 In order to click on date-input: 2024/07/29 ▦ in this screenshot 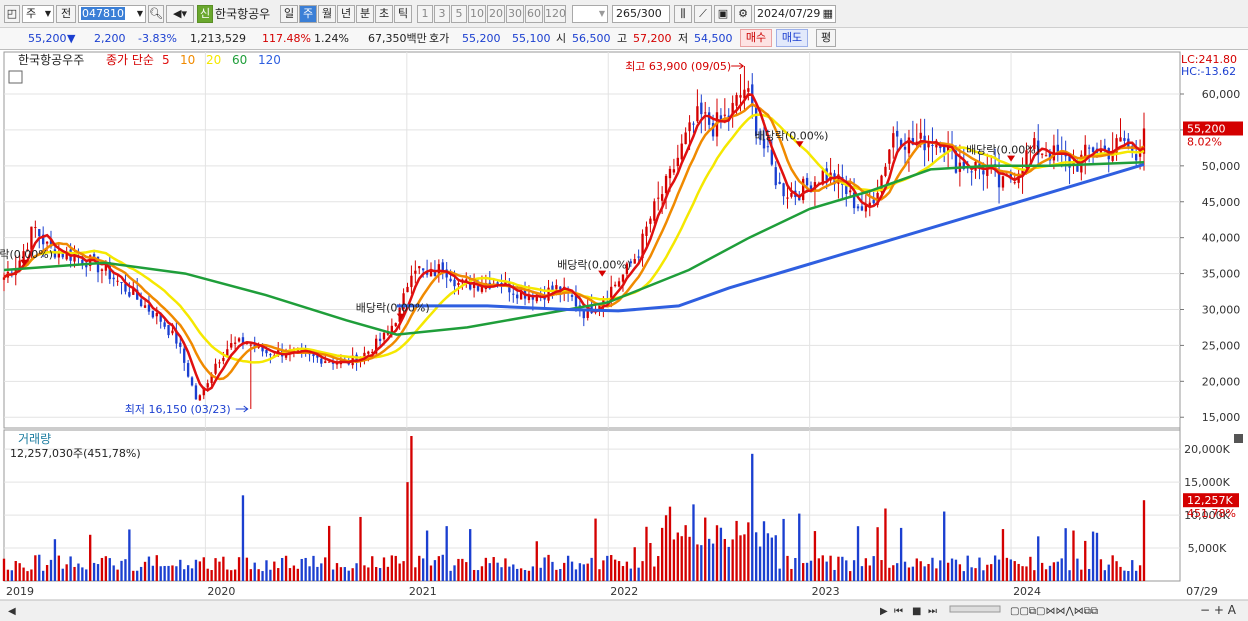, I will do `click(795, 14)`.